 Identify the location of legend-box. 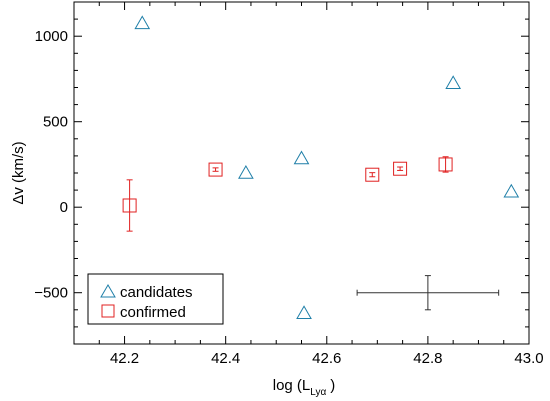
(155, 299).